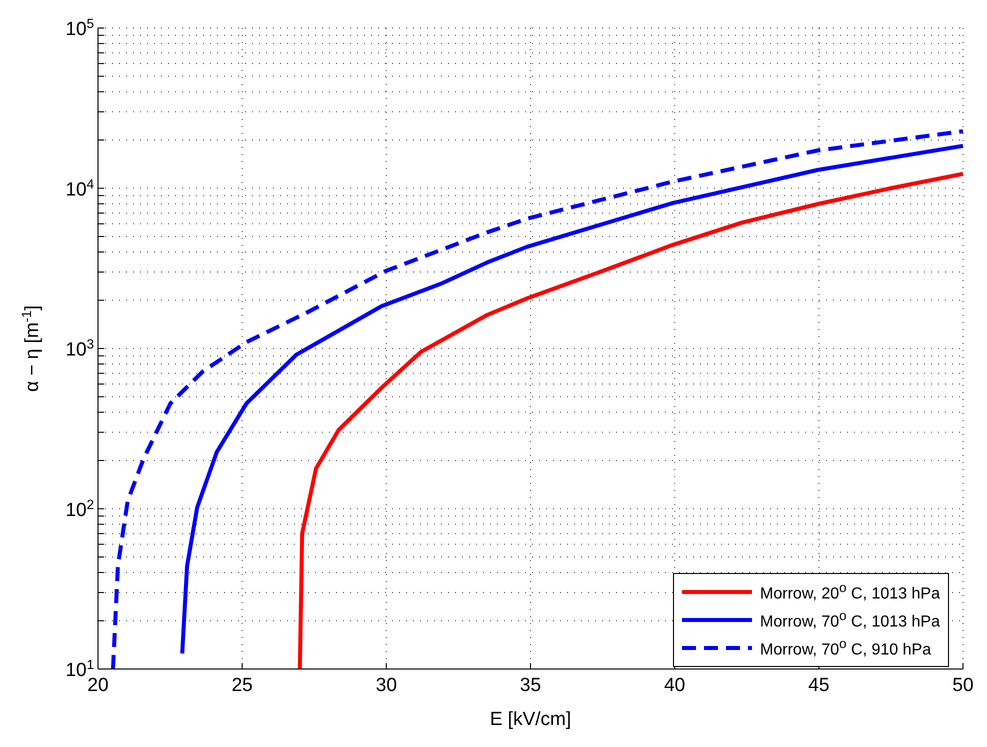  Describe the element at coordinates (79, 508) in the screenshot. I see `y-tick-label: 10$^{2}$` at that location.